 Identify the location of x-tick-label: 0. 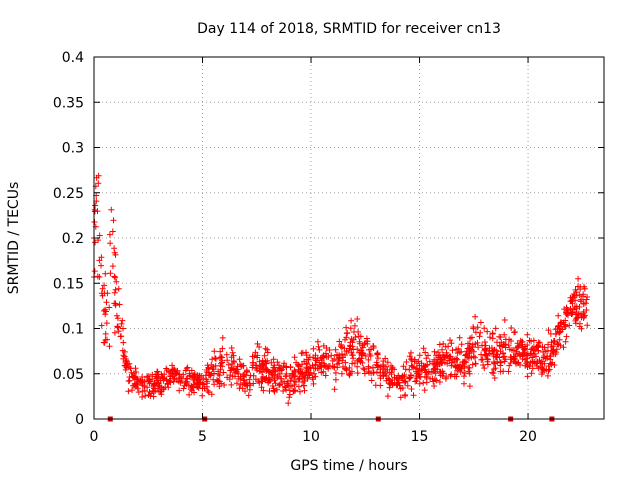
(94, 437).